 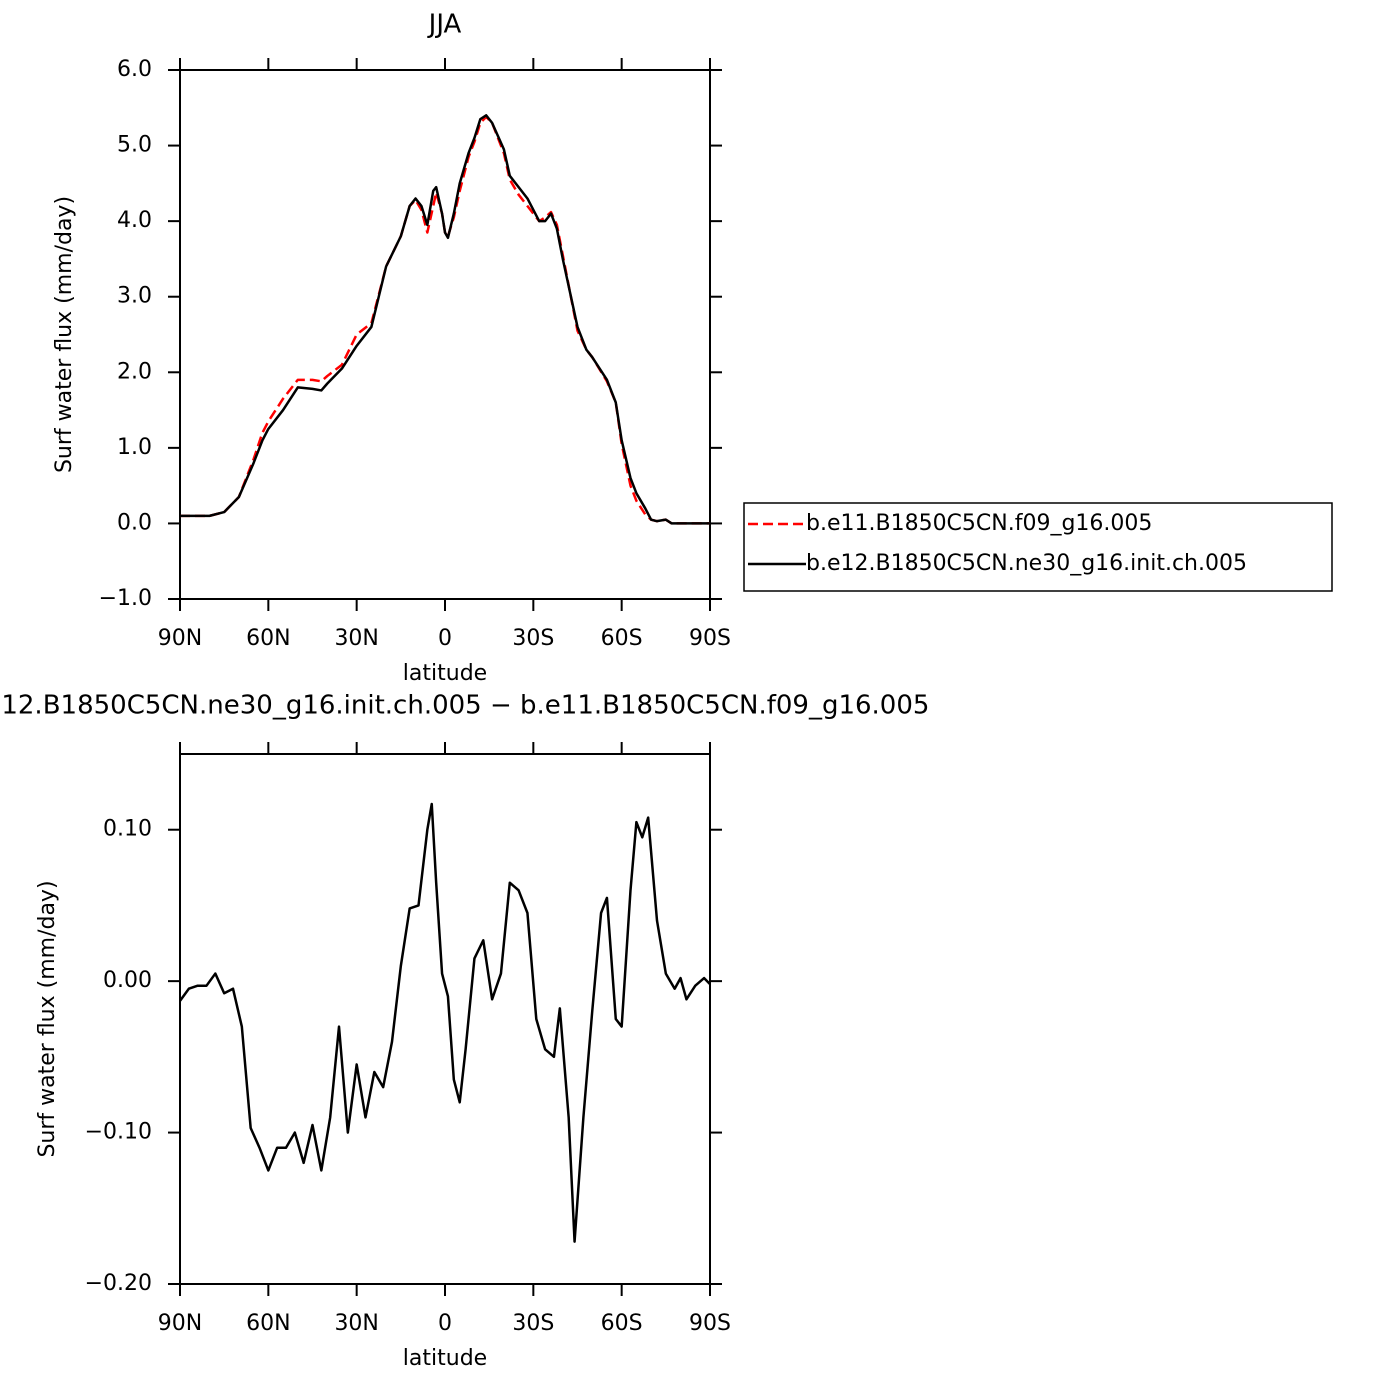 What do you see at coordinates (134, 371) in the screenshot?
I see `y-tick-label: 2.0` at bounding box center [134, 371].